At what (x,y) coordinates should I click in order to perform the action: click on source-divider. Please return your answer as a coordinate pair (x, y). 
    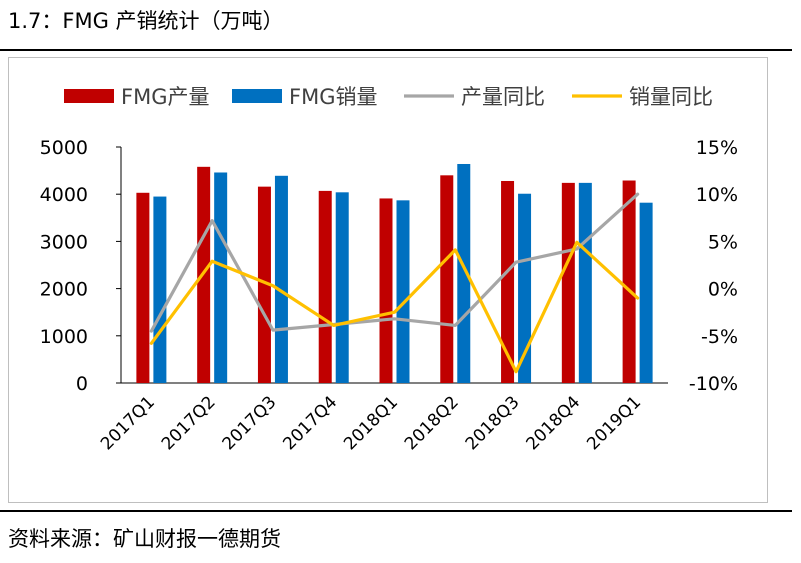
    Looking at the image, I should click on (396, 511).